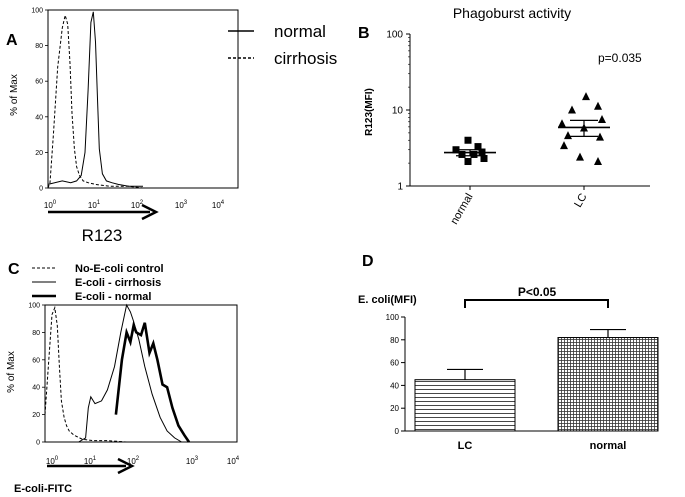 The image size is (685, 497). What do you see at coordinates (43, 489) in the screenshot?
I see `panel-c-xlabel: E-coli-FITC` at bounding box center [43, 489].